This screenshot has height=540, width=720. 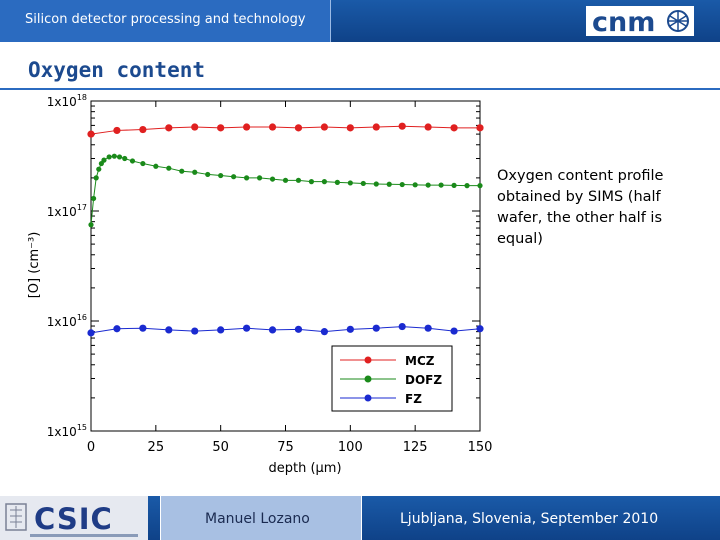 What do you see at coordinates (413, 399) in the screenshot?
I see `legend-label: FZ` at bounding box center [413, 399].